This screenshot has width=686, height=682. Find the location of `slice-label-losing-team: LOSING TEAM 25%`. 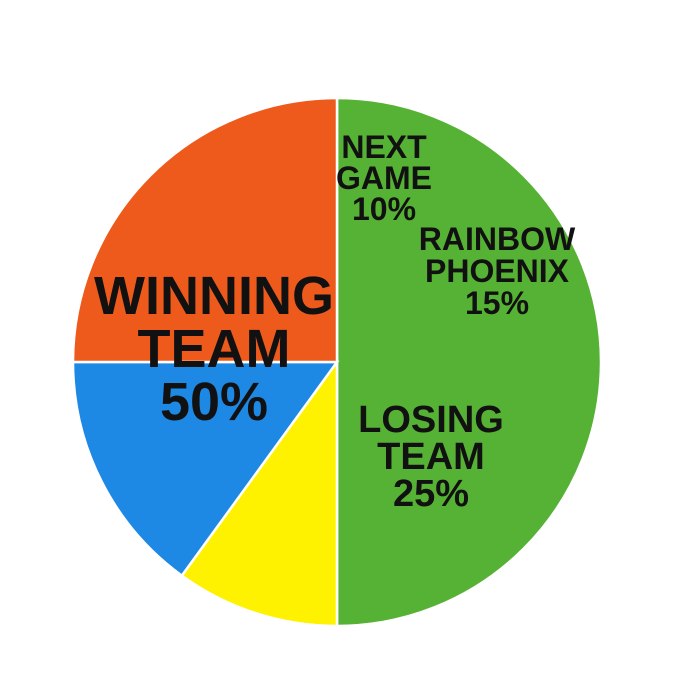

slice-label-losing-team: LOSING TEAM 25% is located at coordinates (431, 457).